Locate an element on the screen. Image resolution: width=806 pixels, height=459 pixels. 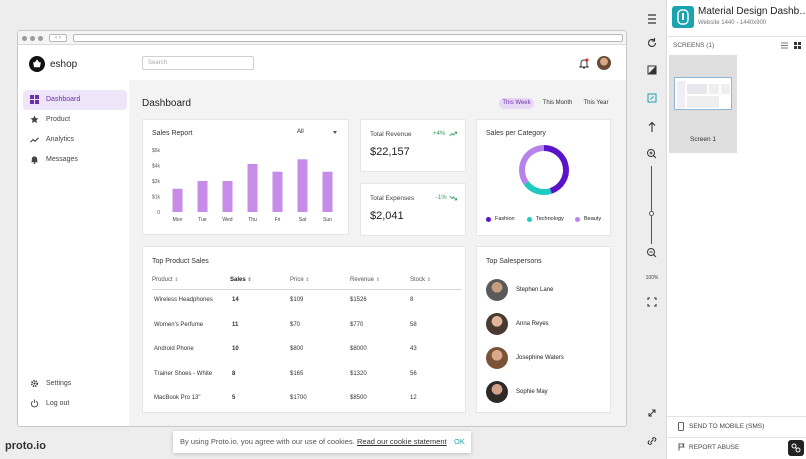
project-app-icon is located at coordinates (683, 17).